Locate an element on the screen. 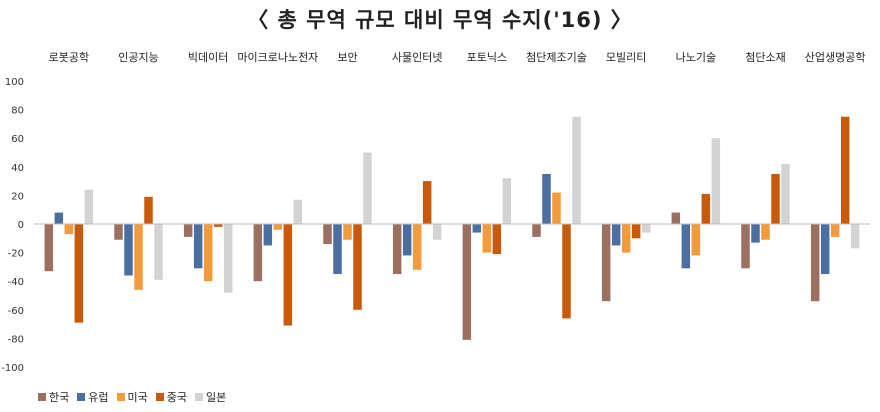  legend-item: 일본 is located at coordinates (210, 397).